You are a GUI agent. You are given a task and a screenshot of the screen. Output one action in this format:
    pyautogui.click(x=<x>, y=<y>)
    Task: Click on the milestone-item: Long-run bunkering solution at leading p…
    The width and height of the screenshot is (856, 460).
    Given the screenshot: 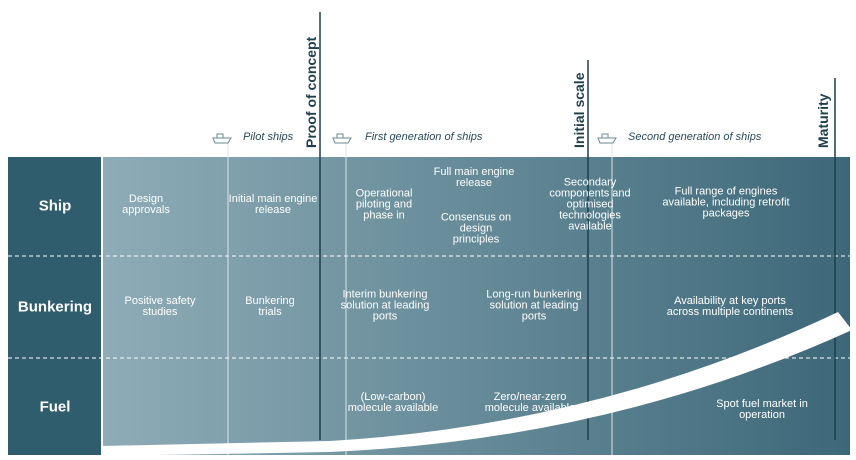 What is the action you would take?
    pyautogui.click(x=534, y=305)
    